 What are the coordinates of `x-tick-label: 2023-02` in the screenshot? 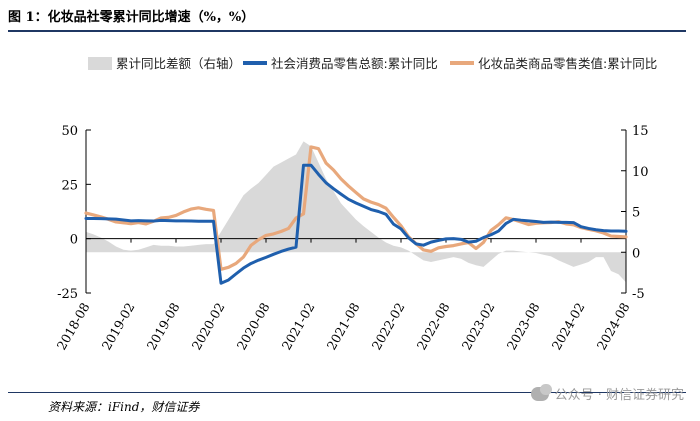 It's located at (478, 326).